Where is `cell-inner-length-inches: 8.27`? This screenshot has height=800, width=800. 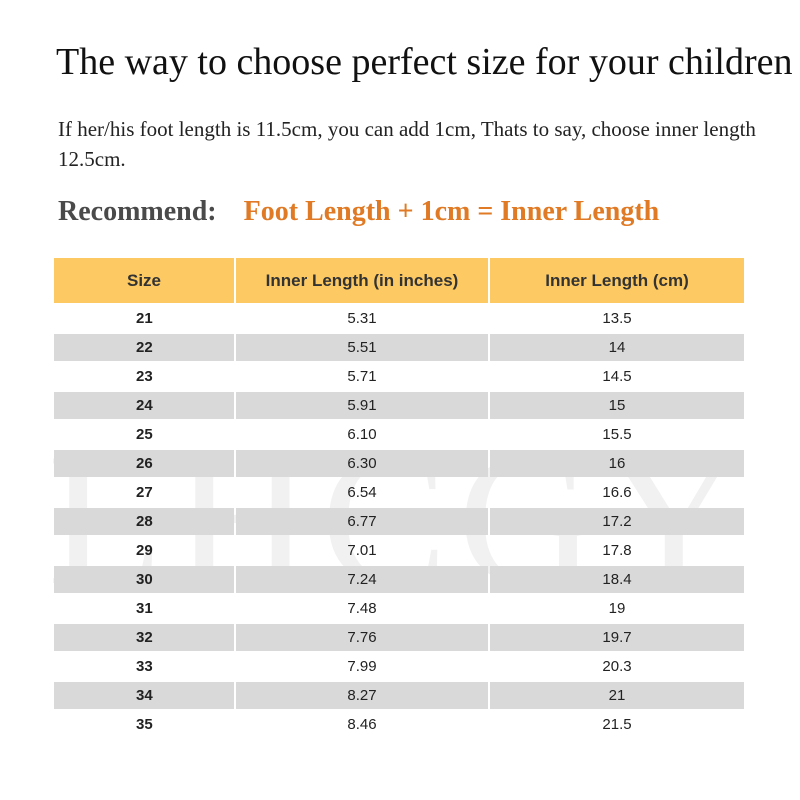
cell-inner-length-inches: 8.27 is located at coordinates (362, 695).